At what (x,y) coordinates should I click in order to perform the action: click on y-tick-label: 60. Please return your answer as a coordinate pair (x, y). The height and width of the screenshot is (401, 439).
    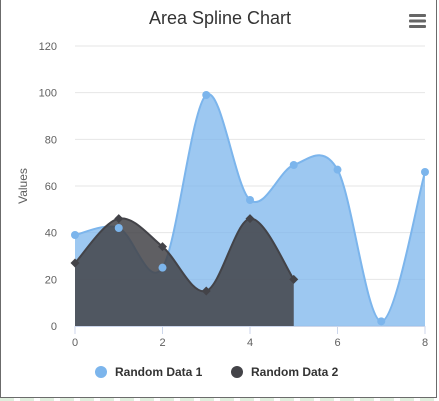
    Looking at the image, I should click on (51, 187).